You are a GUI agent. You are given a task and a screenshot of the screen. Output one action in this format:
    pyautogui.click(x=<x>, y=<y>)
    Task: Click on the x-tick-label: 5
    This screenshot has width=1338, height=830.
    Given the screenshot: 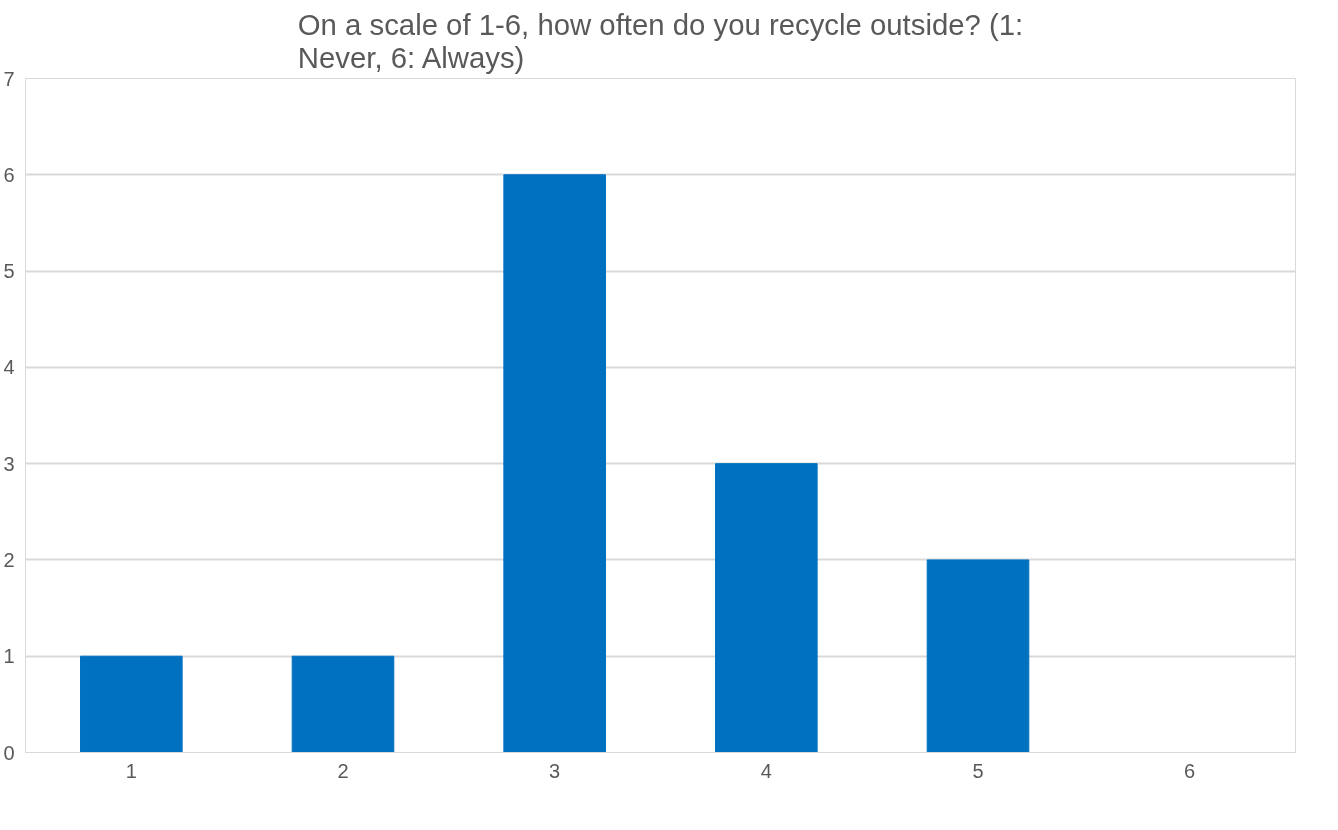 What is the action you would take?
    pyautogui.click(x=978, y=770)
    